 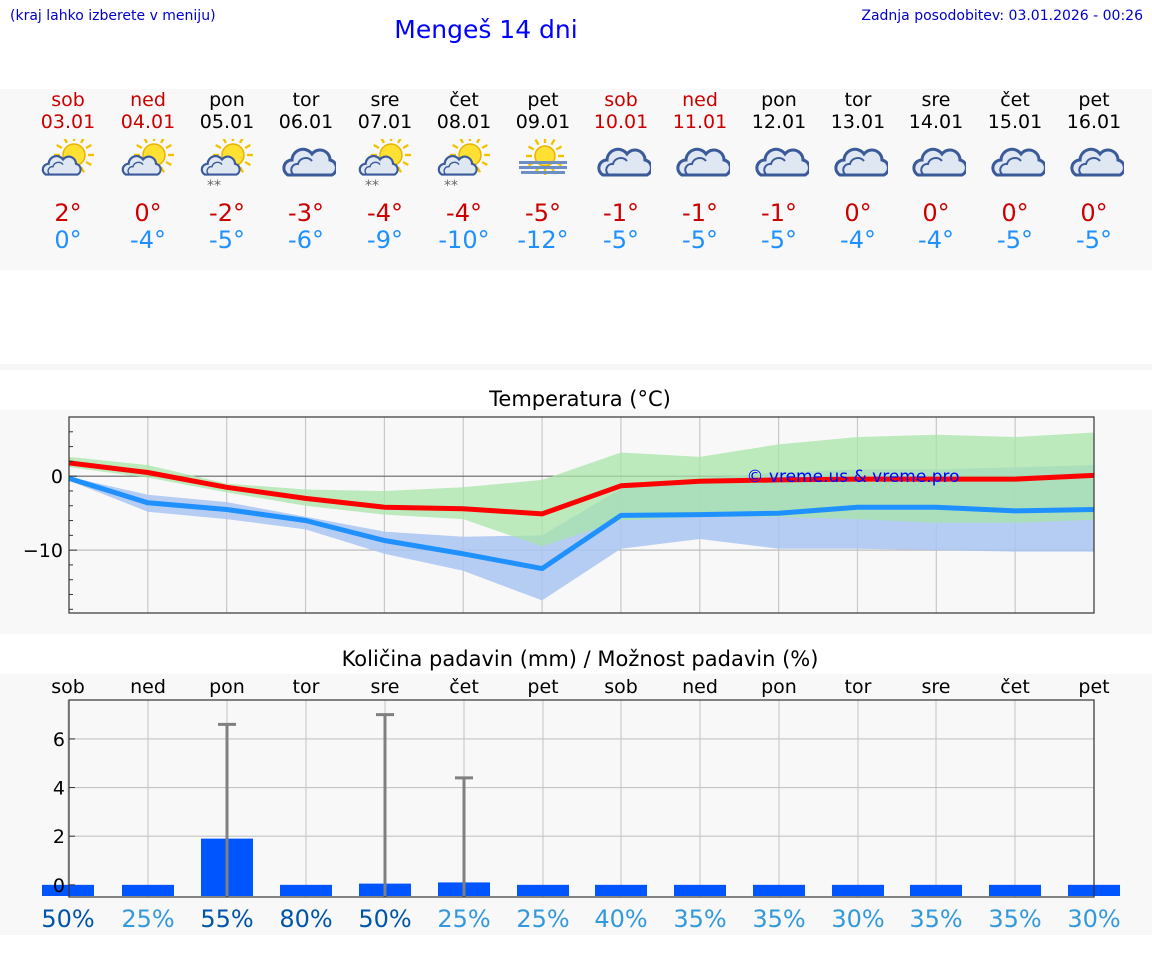 I want to click on day-name: pon, so click(x=227, y=100).